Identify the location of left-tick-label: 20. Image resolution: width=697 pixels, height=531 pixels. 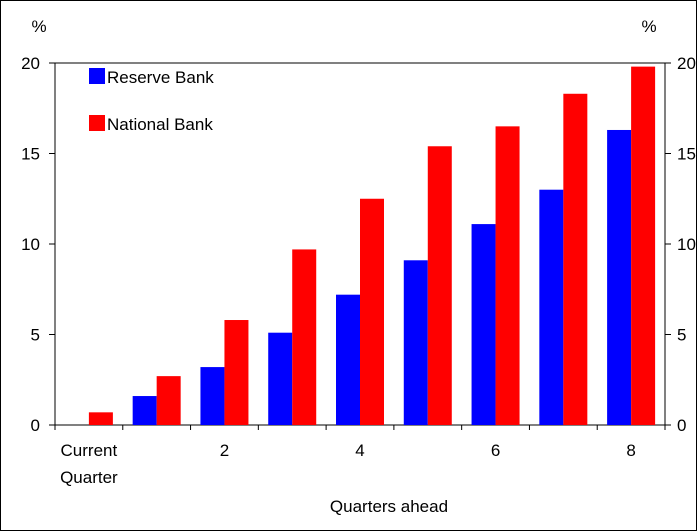
(30, 63).